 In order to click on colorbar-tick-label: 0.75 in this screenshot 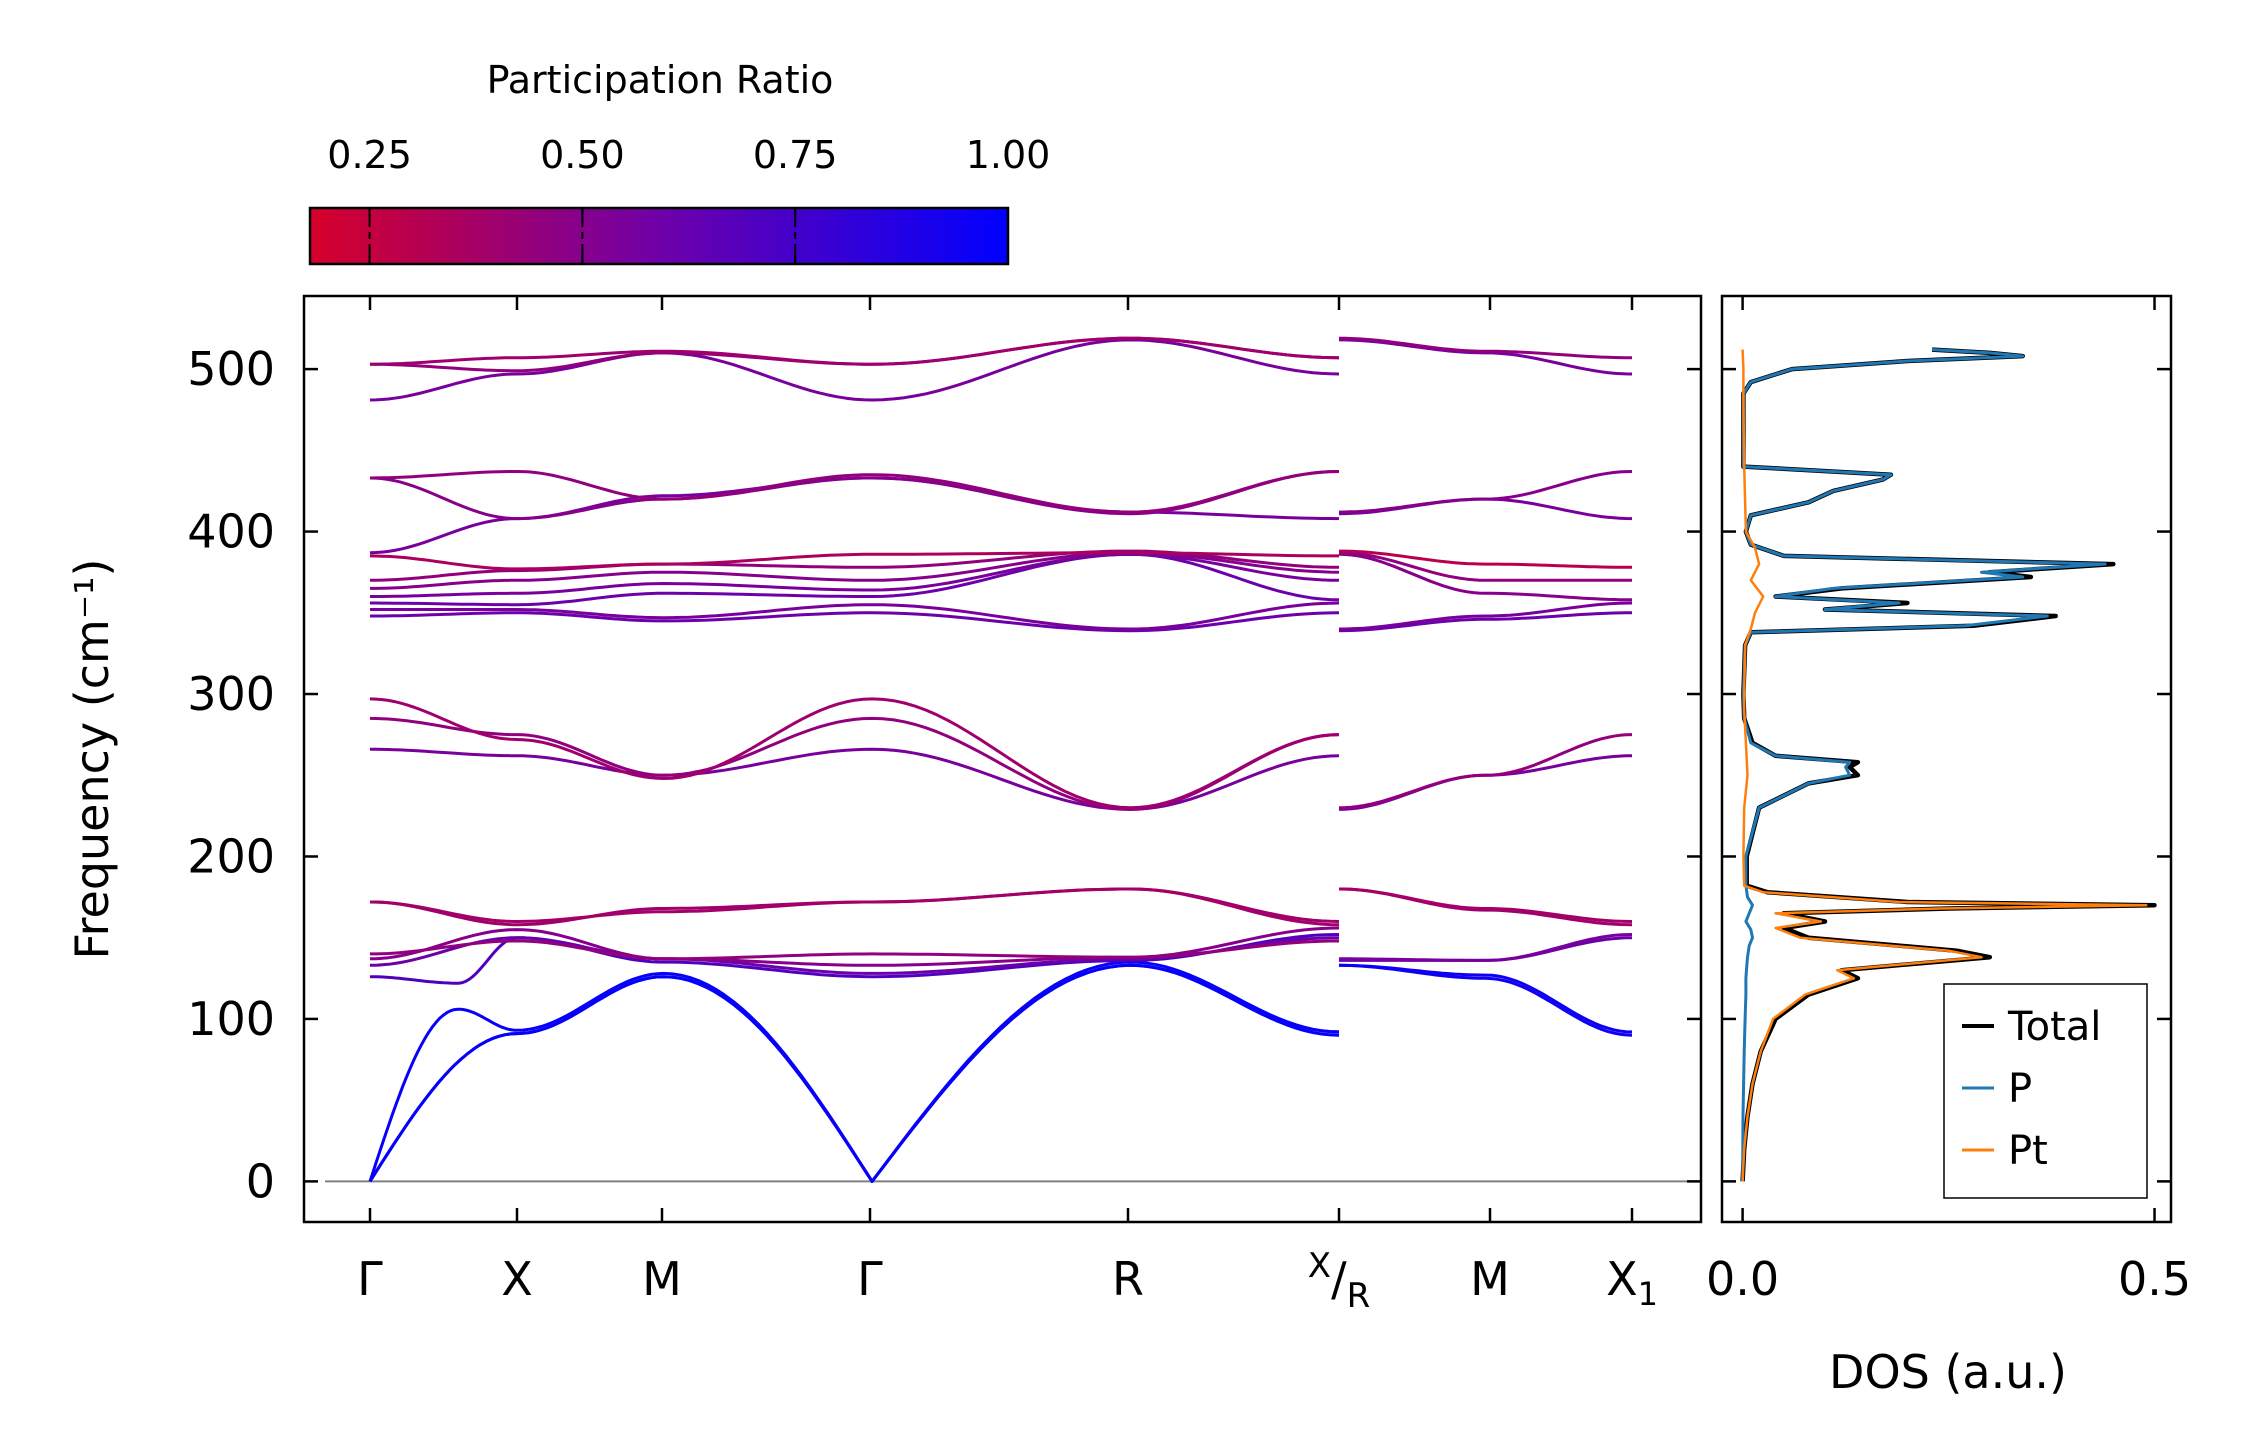, I will do `click(795, 155)`.